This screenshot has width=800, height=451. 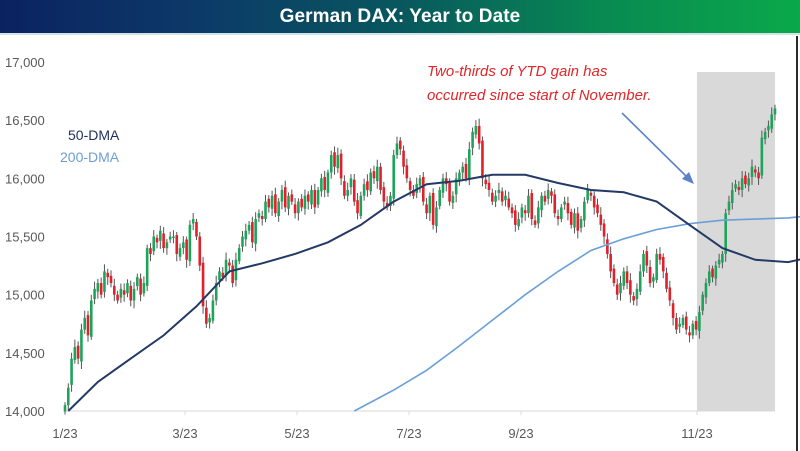 What do you see at coordinates (296, 433) in the screenshot?
I see `x-tick-label: 5/23` at bounding box center [296, 433].